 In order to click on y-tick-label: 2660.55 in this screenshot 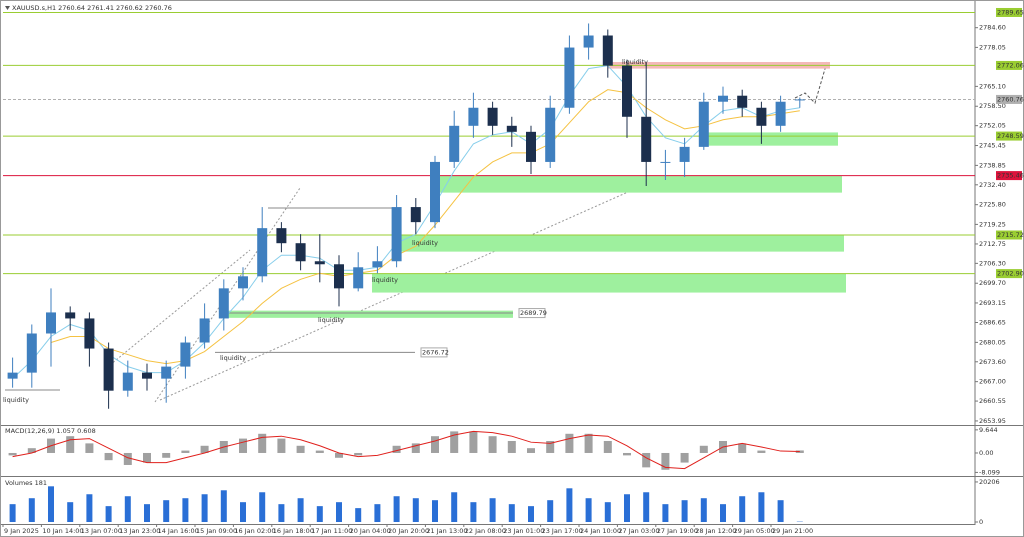, I will do `click(992, 401)`.